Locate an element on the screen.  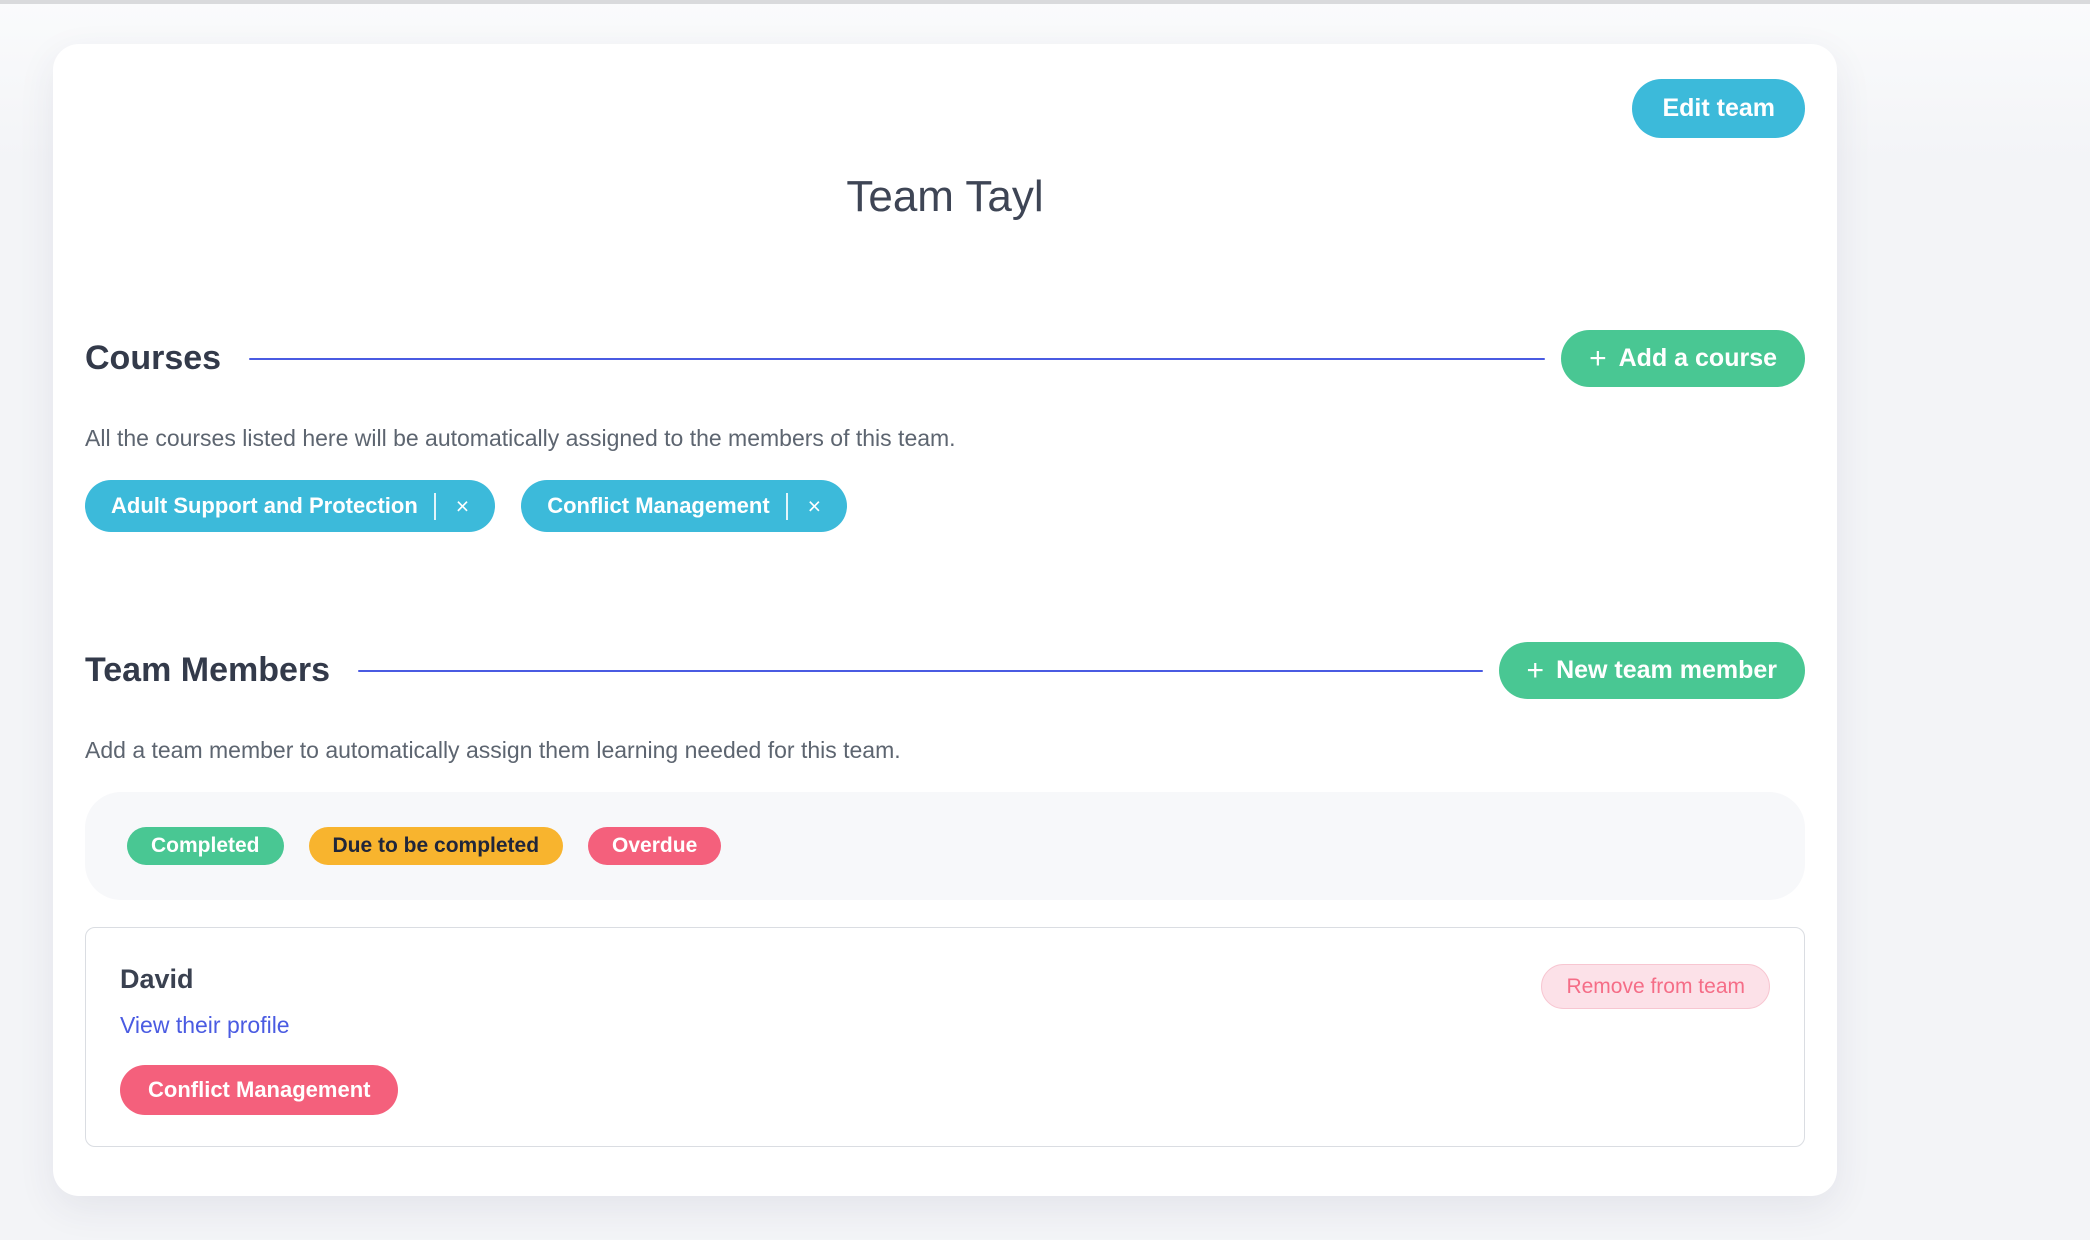
panel-header: Edit team is located at coordinates (945, 91).